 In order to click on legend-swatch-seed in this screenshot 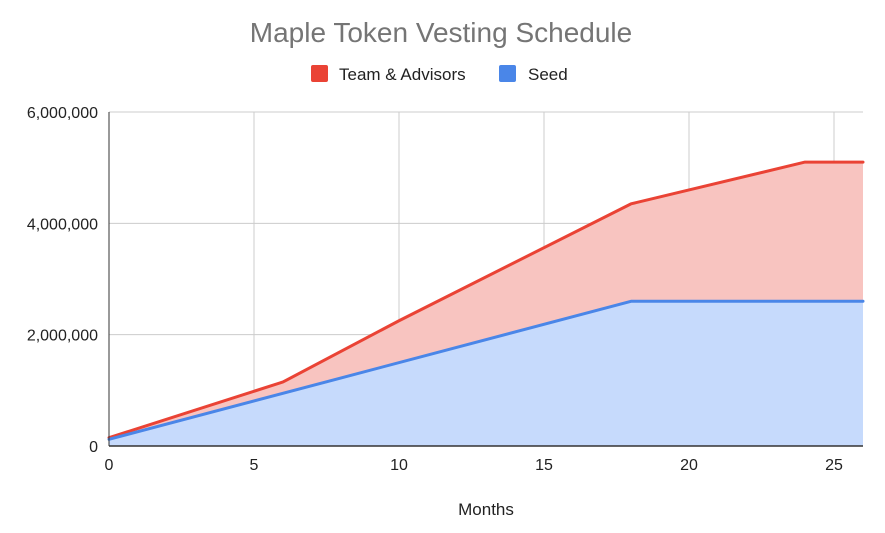, I will do `click(507, 73)`.